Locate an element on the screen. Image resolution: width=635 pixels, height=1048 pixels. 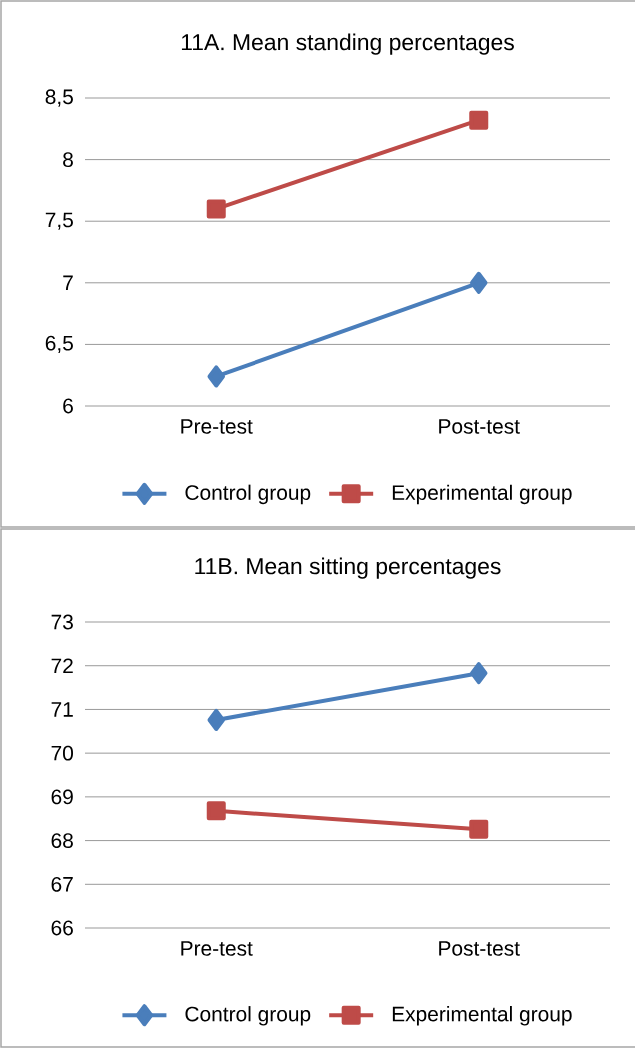
y-tick-label: 6,5 is located at coordinates (59, 344).